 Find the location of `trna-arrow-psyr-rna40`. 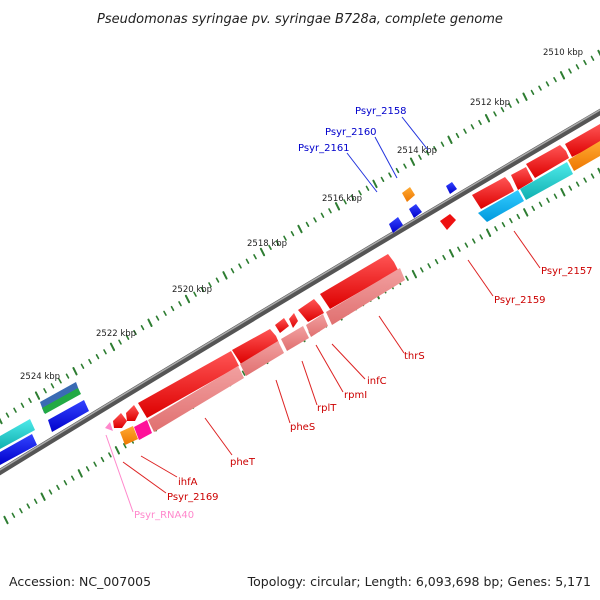

trna-arrow-psyr-rna40 is located at coordinates (109, 426).